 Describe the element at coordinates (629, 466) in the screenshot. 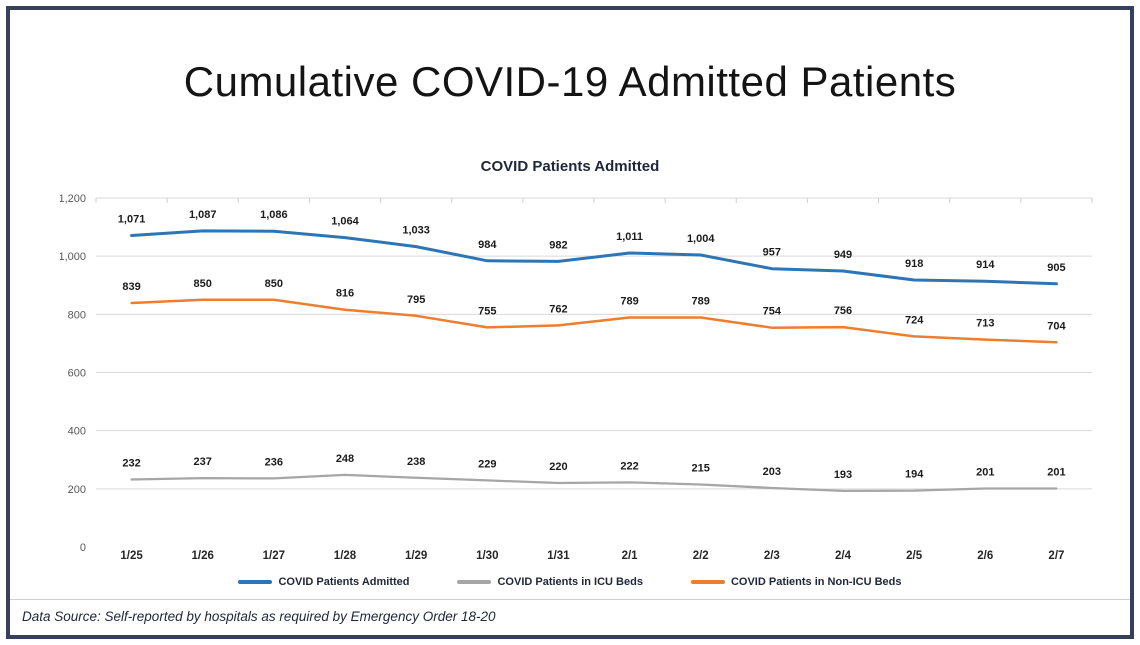

I see `data-label: 222` at that location.